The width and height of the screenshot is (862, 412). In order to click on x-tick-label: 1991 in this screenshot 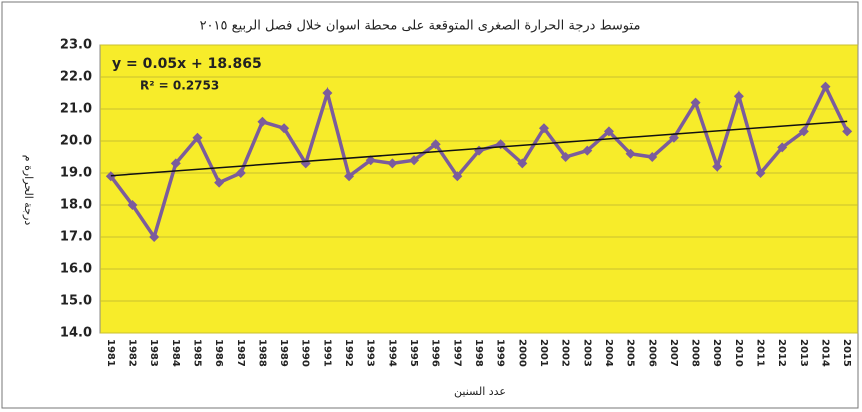, I will do `click(326, 353)`.